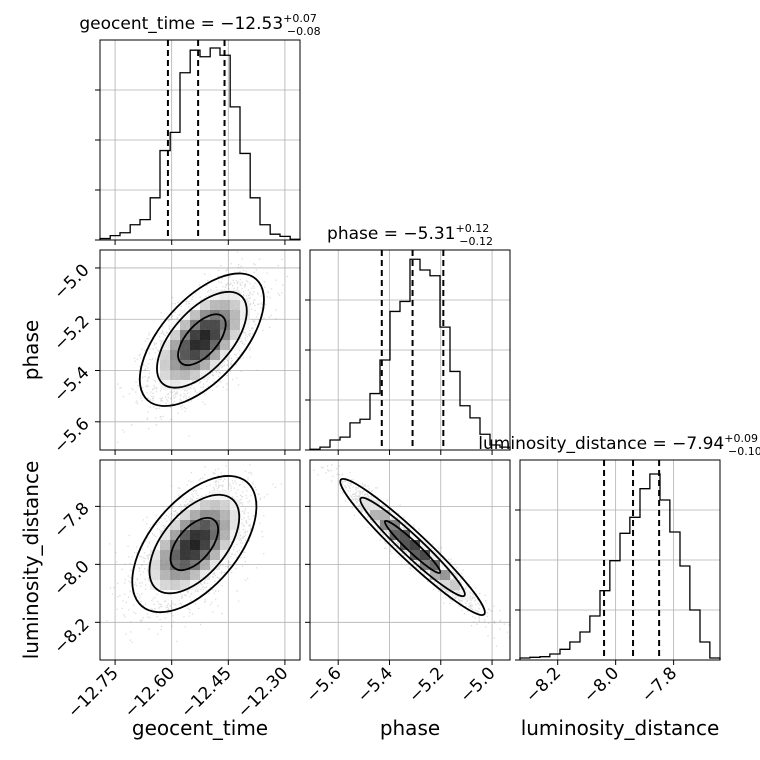 The image size is (760, 760). I want to click on panel-frame, so click(200, 350).